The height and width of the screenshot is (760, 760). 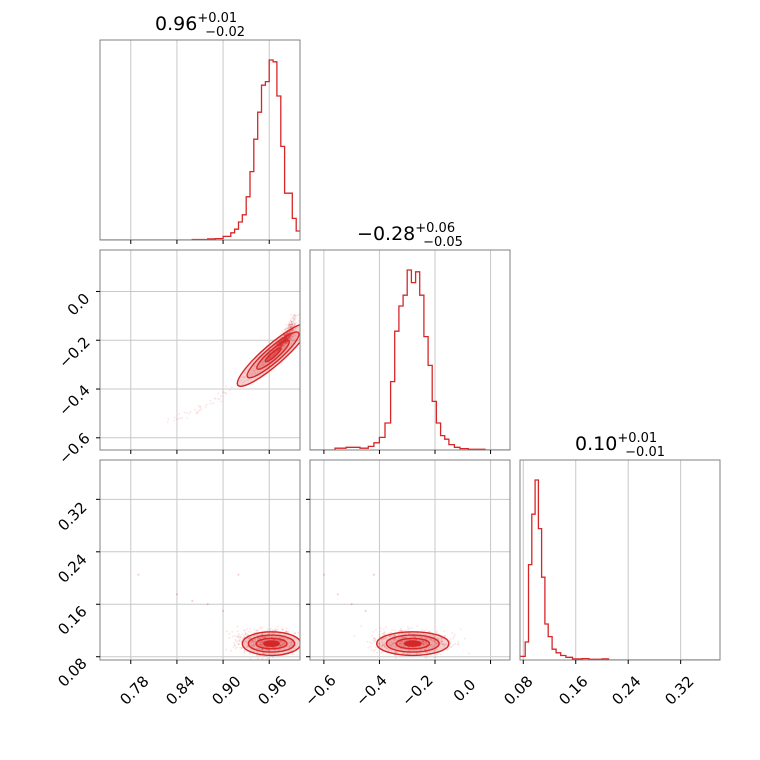 What do you see at coordinates (72, 516) in the screenshot?
I see `y-tick-label: 0.32` at bounding box center [72, 516].